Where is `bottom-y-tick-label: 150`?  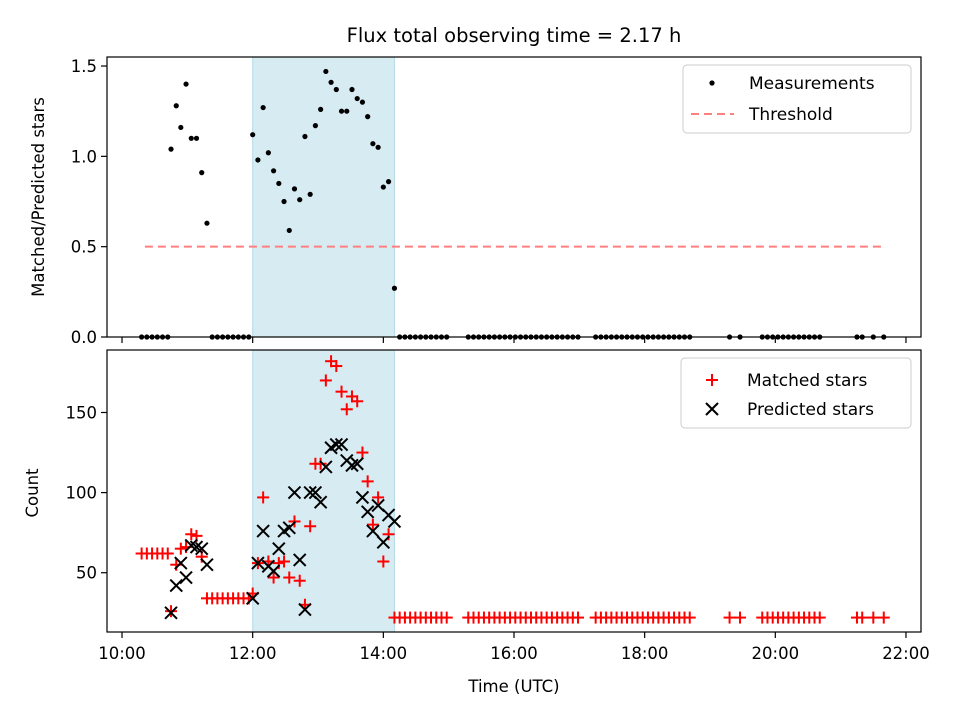 bottom-y-tick-label: 150 is located at coordinates (82, 412).